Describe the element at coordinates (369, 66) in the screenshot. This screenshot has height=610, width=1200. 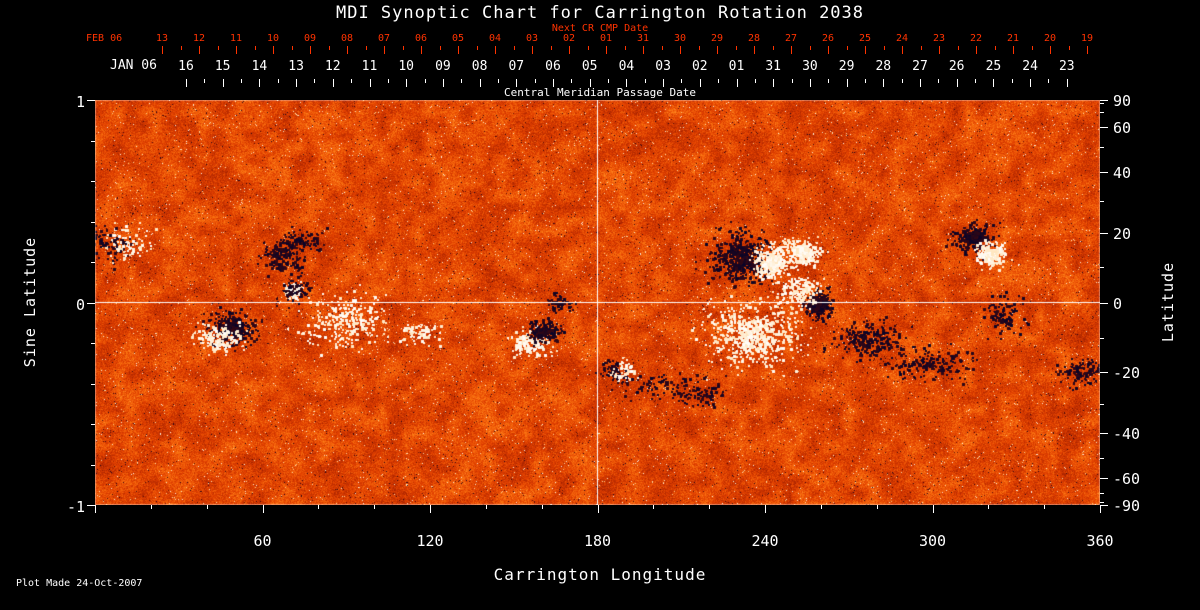
I see `cmp-day-label: 11` at that location.